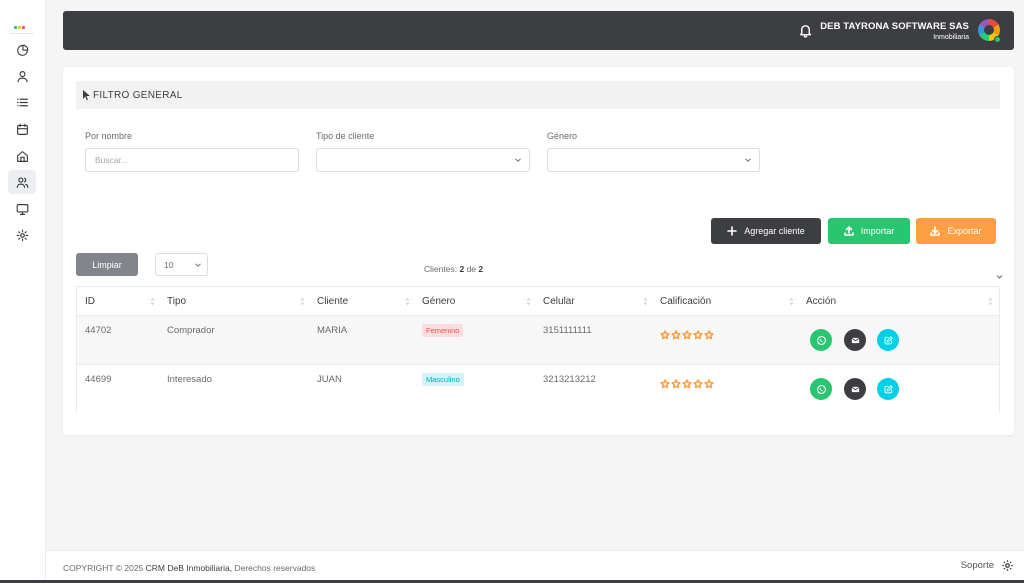 This screenshot has height=583, width=1024. Describe the element at coordinates (22, 129) in the screenshot. I see `sidebar-item-calendar` at that location.